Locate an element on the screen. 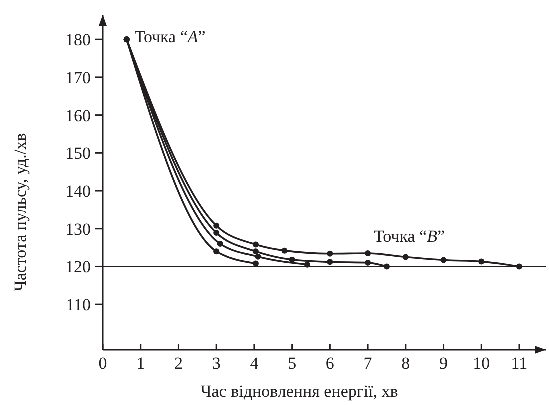 This screenshot has height=405, width=549. y-tick-label: 180 is located at coordinates (78, 40).